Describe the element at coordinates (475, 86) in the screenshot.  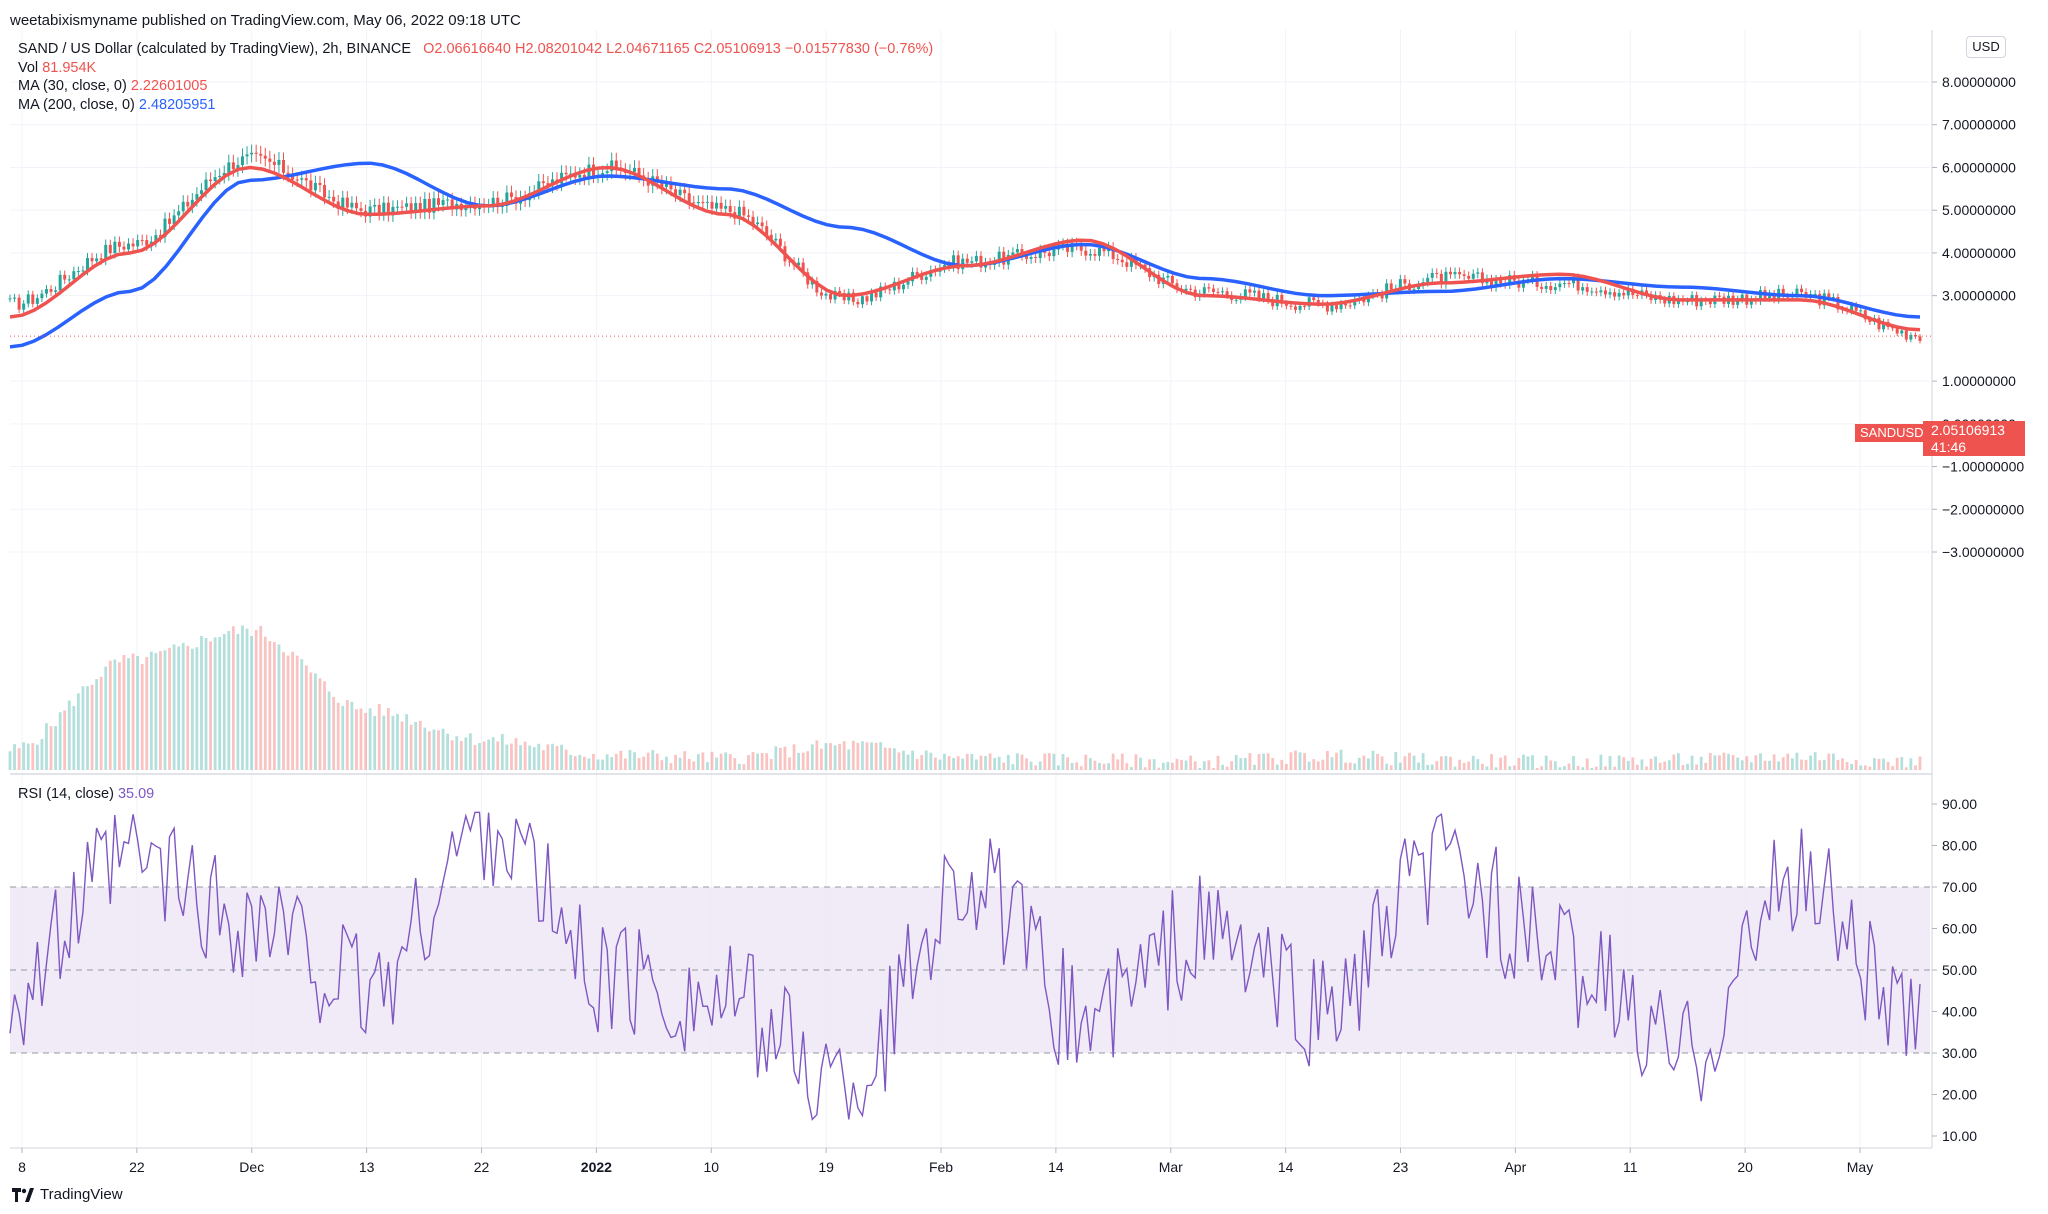
I see `ma30-row: MA (30, close, 0) 2.22601005` at that location.